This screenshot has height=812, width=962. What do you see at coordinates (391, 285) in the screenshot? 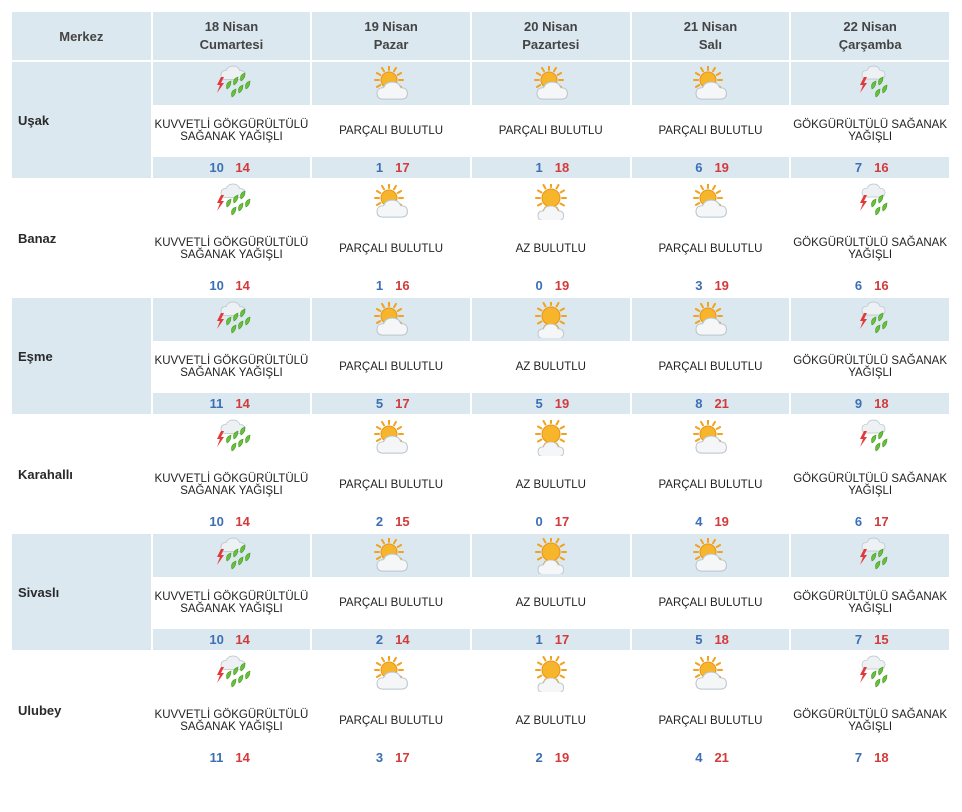
I see `temperature-cell: 1 16` at bounding box center [391, 285].